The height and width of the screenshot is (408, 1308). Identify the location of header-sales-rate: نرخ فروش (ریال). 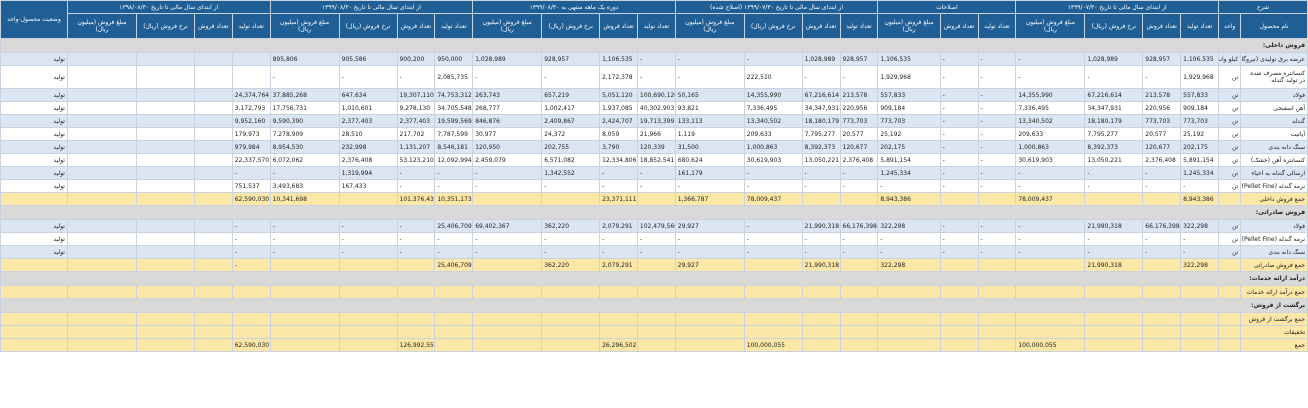
(571, 26).